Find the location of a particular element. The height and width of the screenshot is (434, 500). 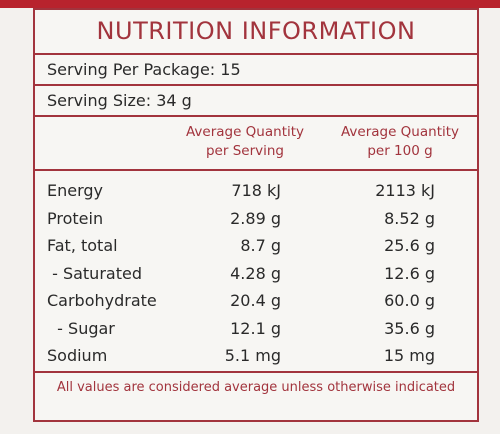

table-row: Fat, total 8.7 g 25.6 g is located at coordinates (256, 246).